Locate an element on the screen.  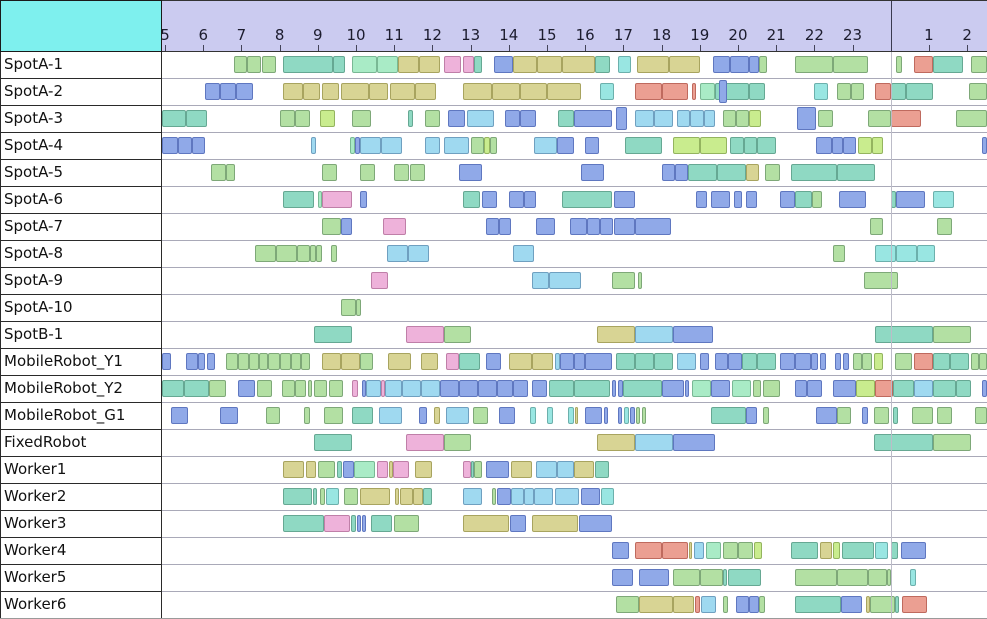
row-label: SpotA-7 is located at coordinates (81, 227).